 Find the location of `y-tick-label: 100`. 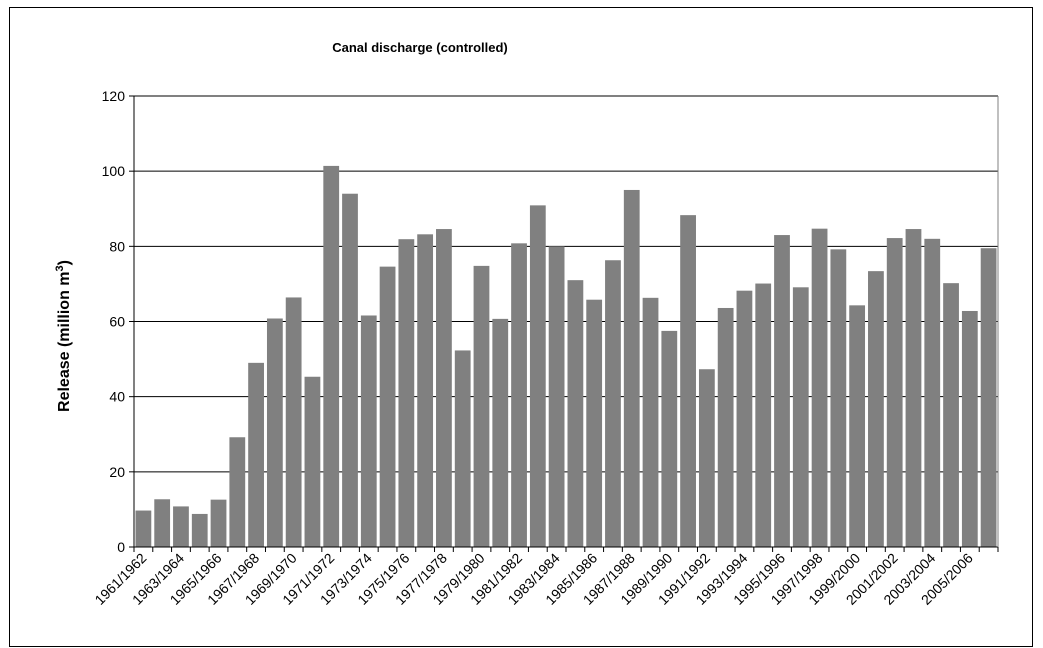

y-tick-label: 100 is located at coordinates (114, 171).